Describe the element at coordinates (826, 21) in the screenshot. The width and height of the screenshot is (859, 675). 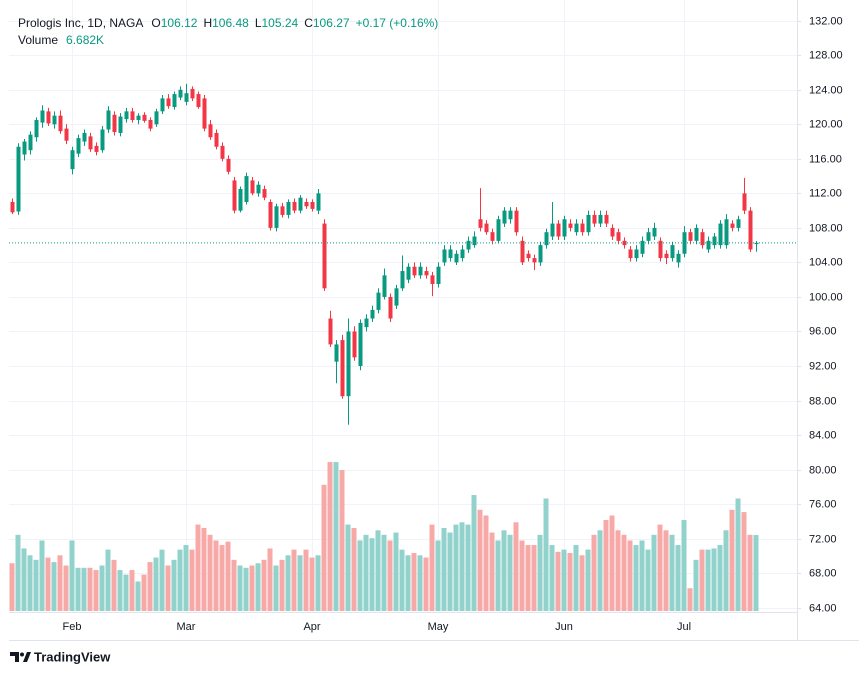
I see `y-tick-label: 132.00` at that location.